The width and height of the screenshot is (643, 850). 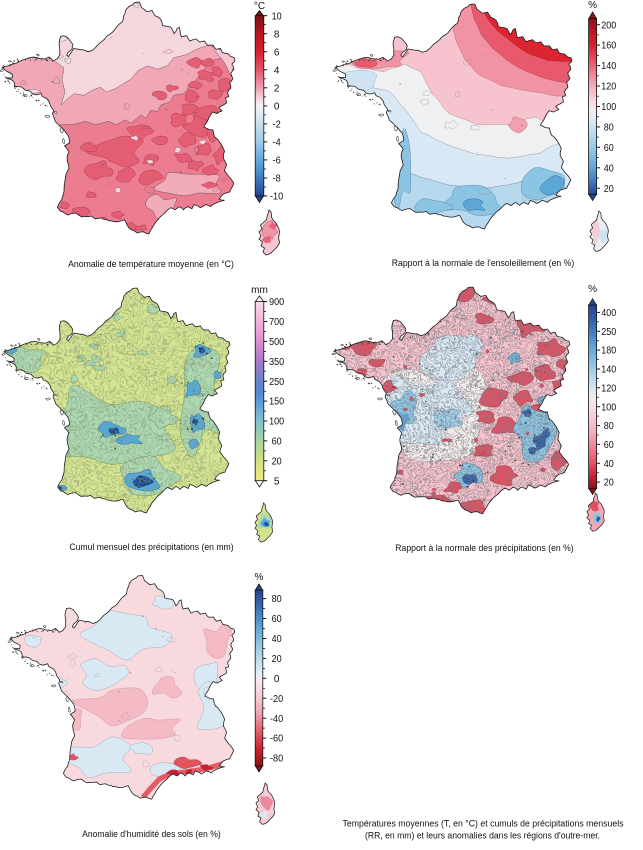 What do you see at coordinates (276, 322) in the screenshot?
I see `svg-text: 700` at bounding box center [276, 322].